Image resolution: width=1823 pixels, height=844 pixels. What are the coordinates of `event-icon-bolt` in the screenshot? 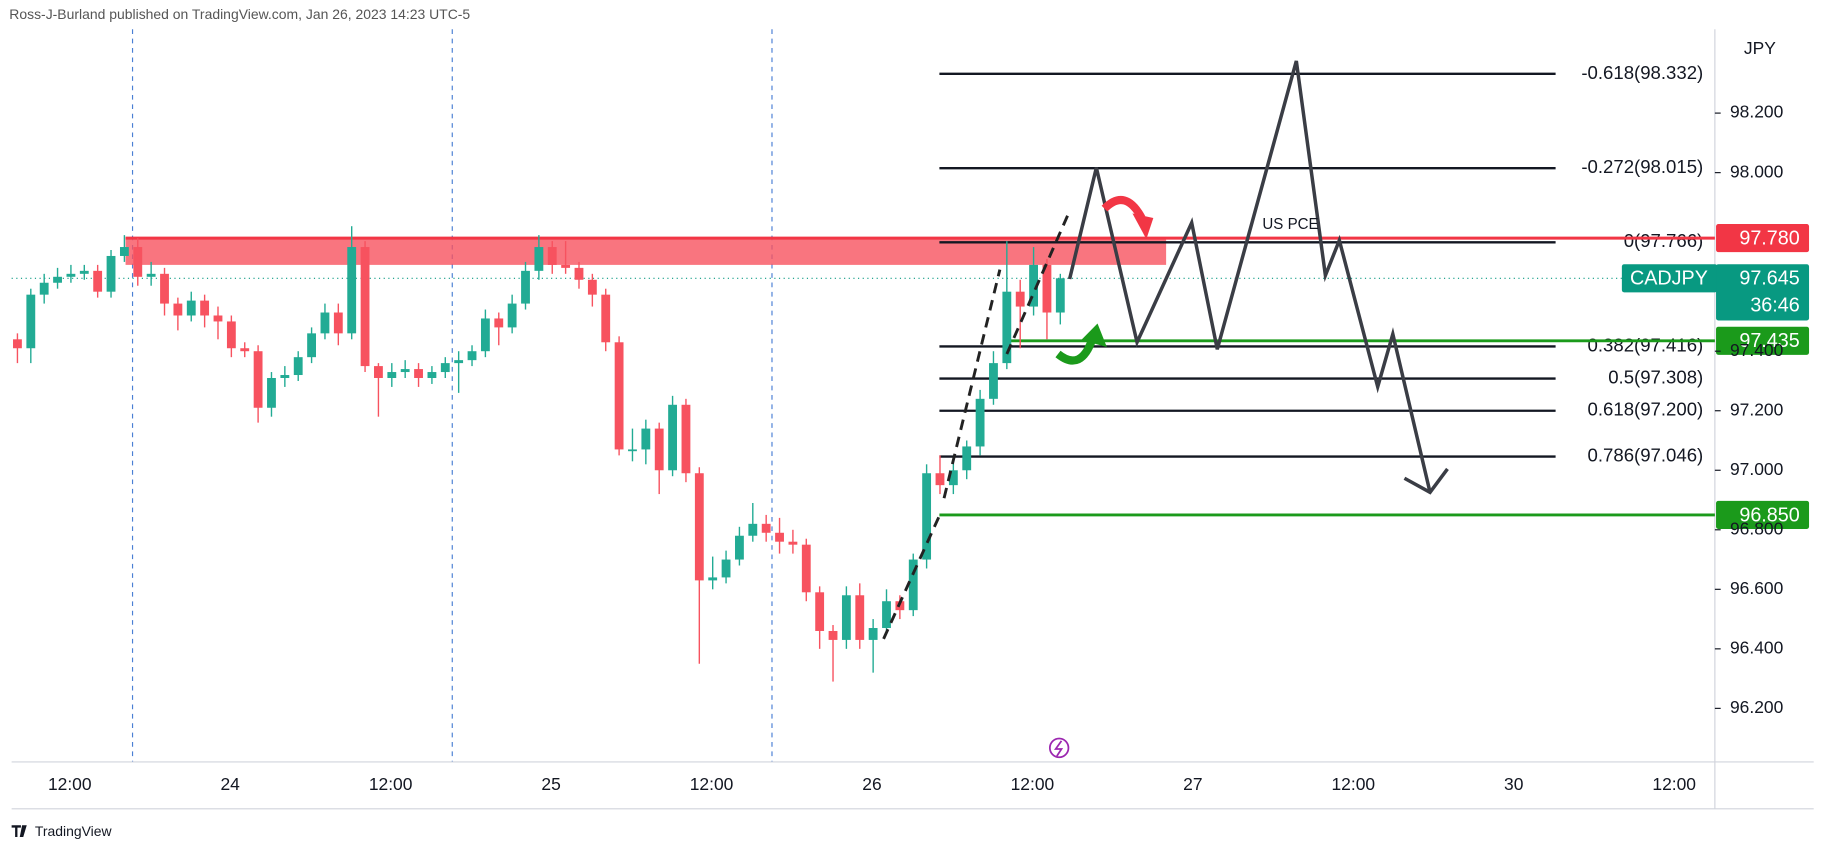 It's located at (1058, 748).